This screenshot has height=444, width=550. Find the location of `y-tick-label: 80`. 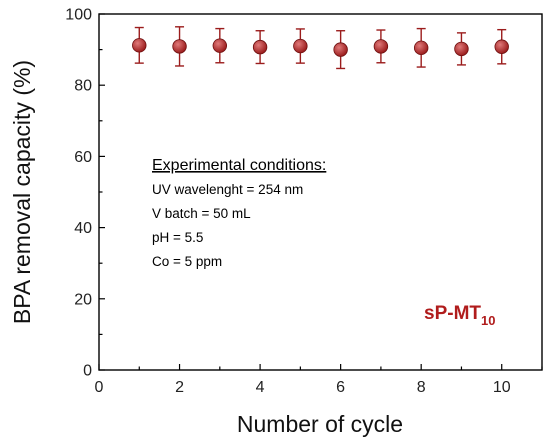

y-tick-label: 80 is located at coordinates (83, 86).